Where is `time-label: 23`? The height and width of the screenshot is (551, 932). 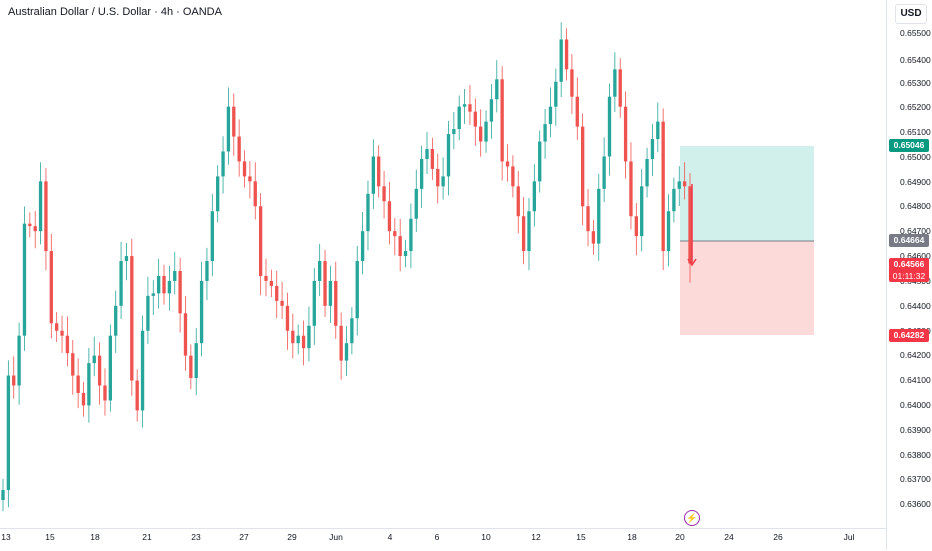 time-label: 23 is located at coordinates (196, 537).